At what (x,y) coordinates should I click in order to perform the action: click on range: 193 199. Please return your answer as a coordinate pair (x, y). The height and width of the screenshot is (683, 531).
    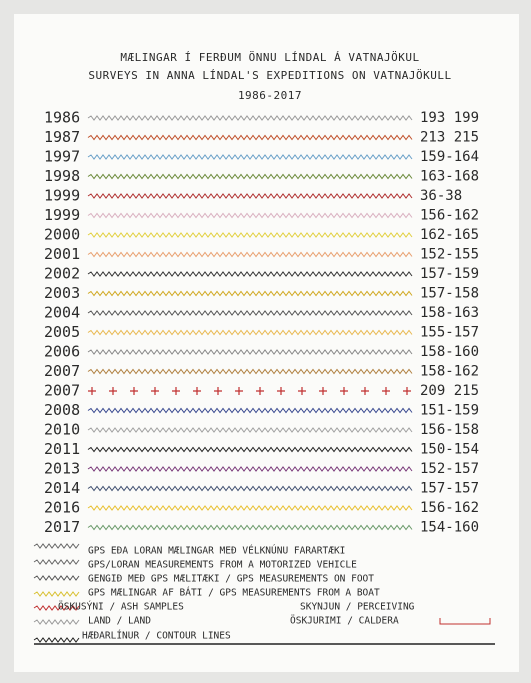
    Looking at the image, I should click on (449, 118).